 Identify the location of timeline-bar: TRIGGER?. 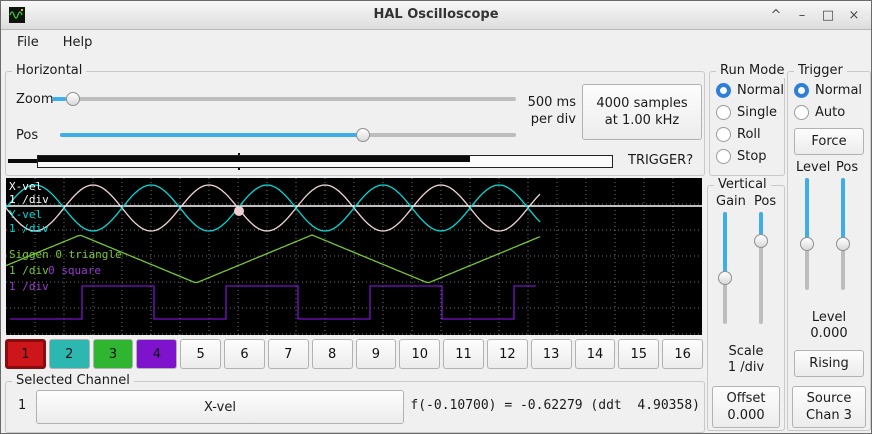
(355, 162).